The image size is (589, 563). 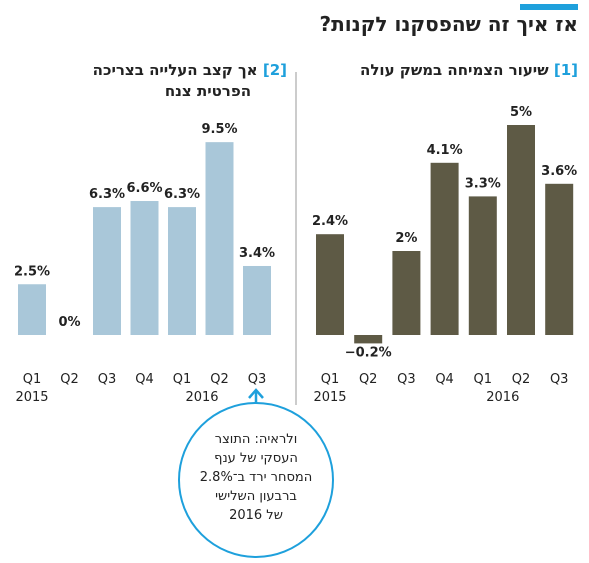 What do you see at coordinates (144, 188) in the screenshot?
I see `value-label: 6.6%` at bounding box center [144, 188].